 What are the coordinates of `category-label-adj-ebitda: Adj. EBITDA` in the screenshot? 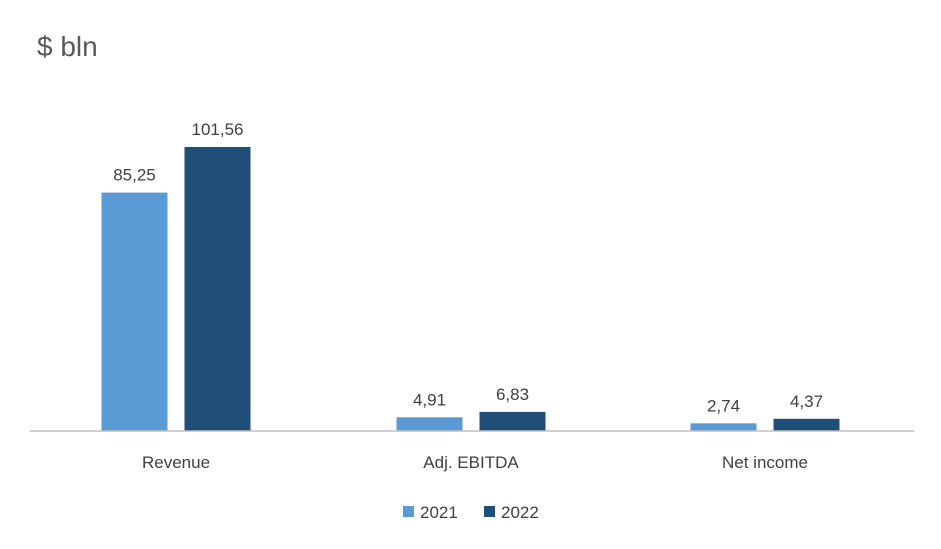 It's located at (471, 462).